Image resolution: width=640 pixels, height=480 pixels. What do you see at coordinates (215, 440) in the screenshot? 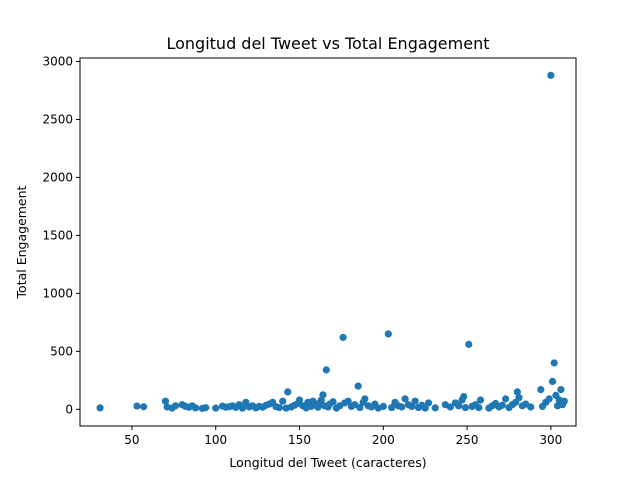
I see `x-tick-label: 100` at bounding box center [215, 440].